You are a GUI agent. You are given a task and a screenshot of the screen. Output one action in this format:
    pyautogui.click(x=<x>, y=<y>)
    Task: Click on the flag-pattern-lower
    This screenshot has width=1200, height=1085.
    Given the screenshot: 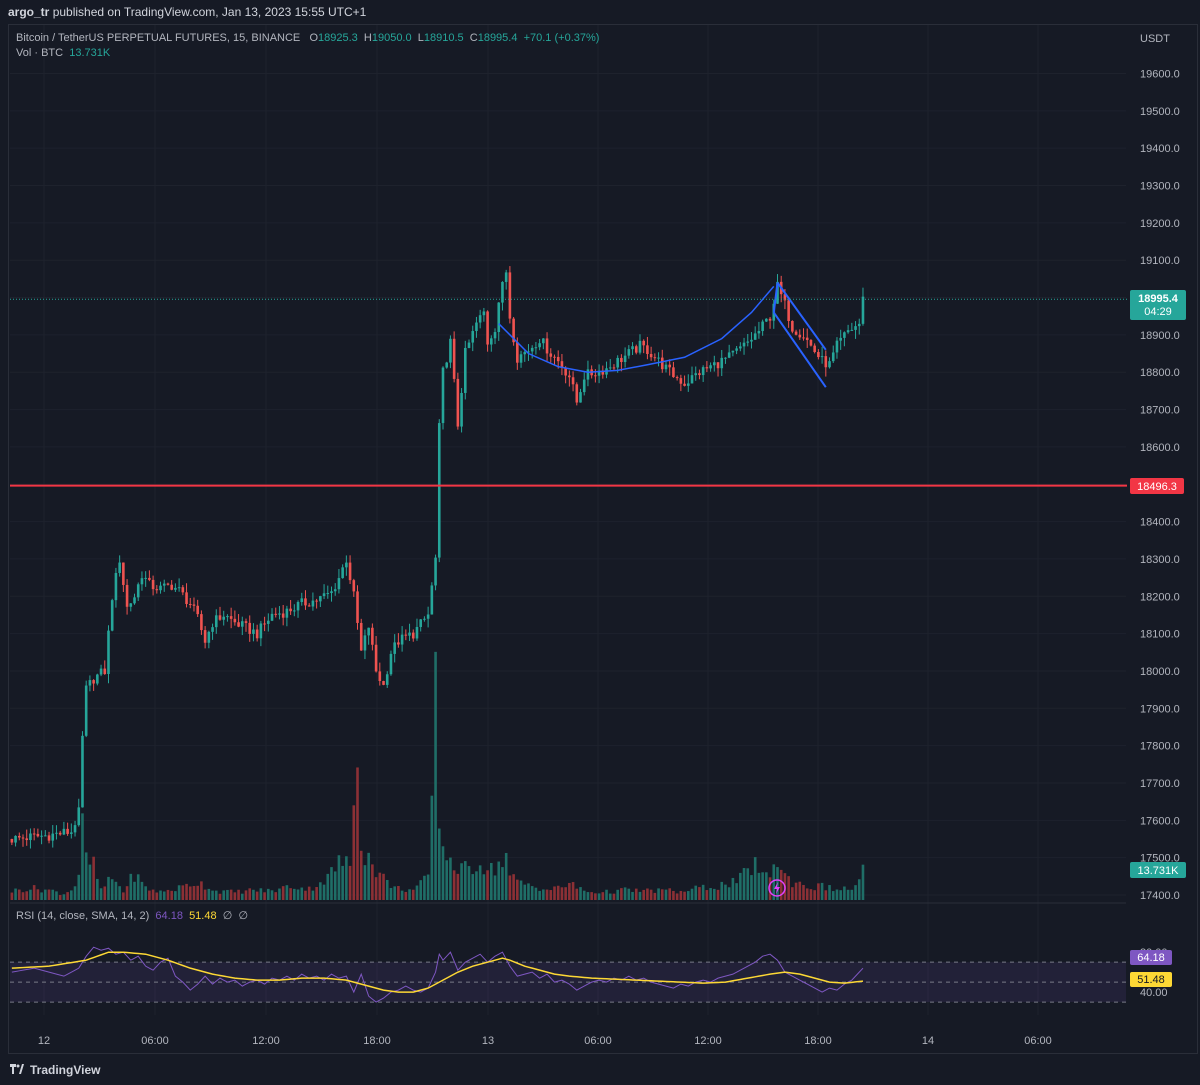 What is the action you would take?
    pyautogui.click(x=799, y=349)
    